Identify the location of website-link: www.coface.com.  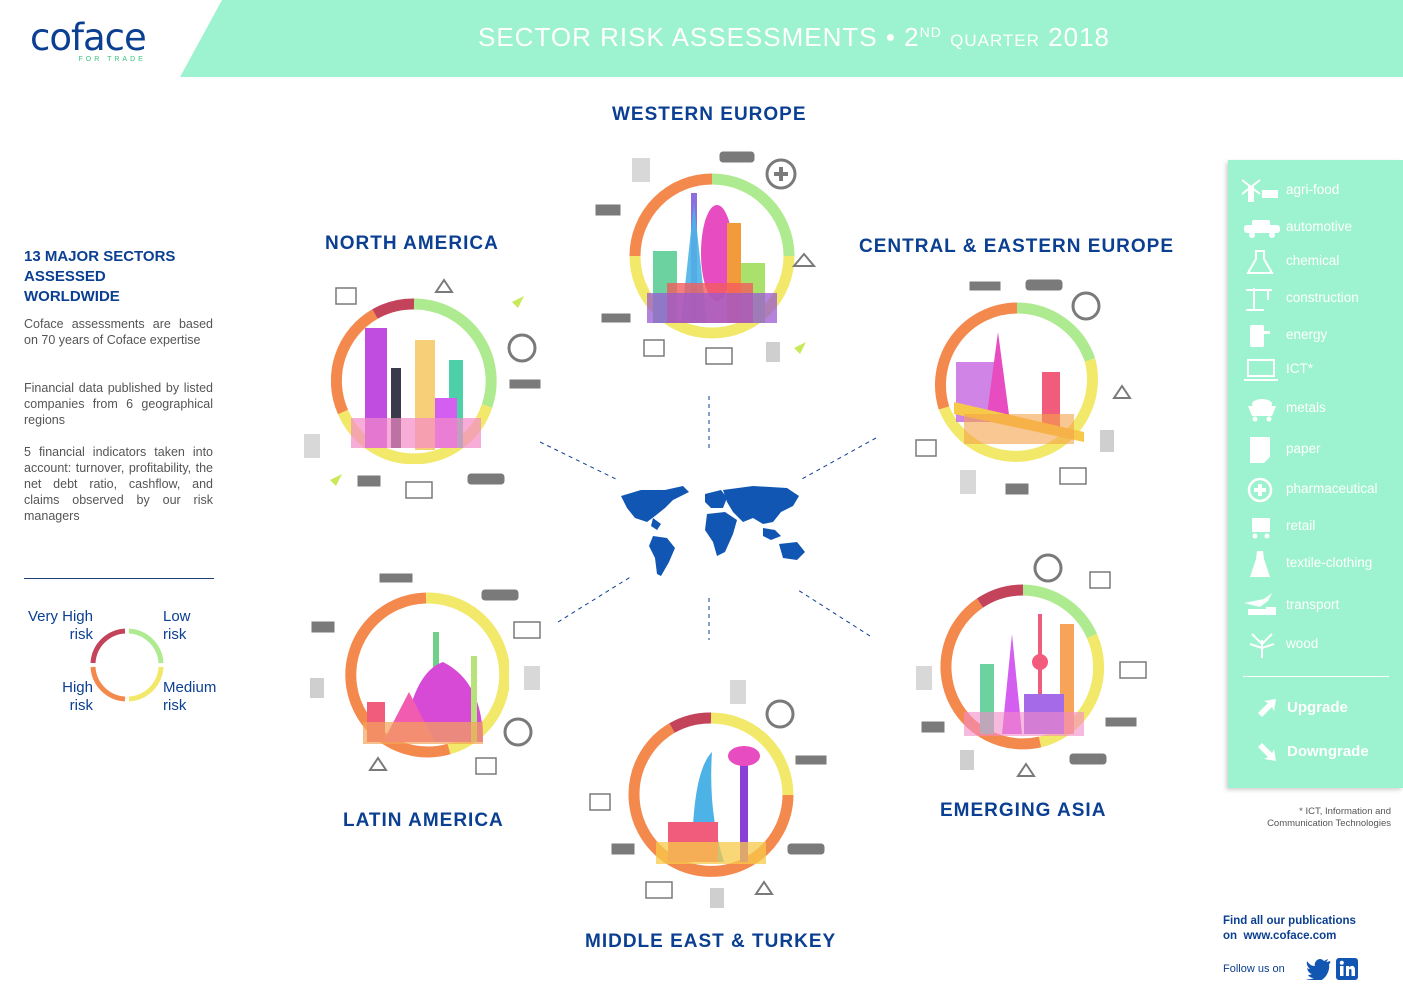
(1290, 936).